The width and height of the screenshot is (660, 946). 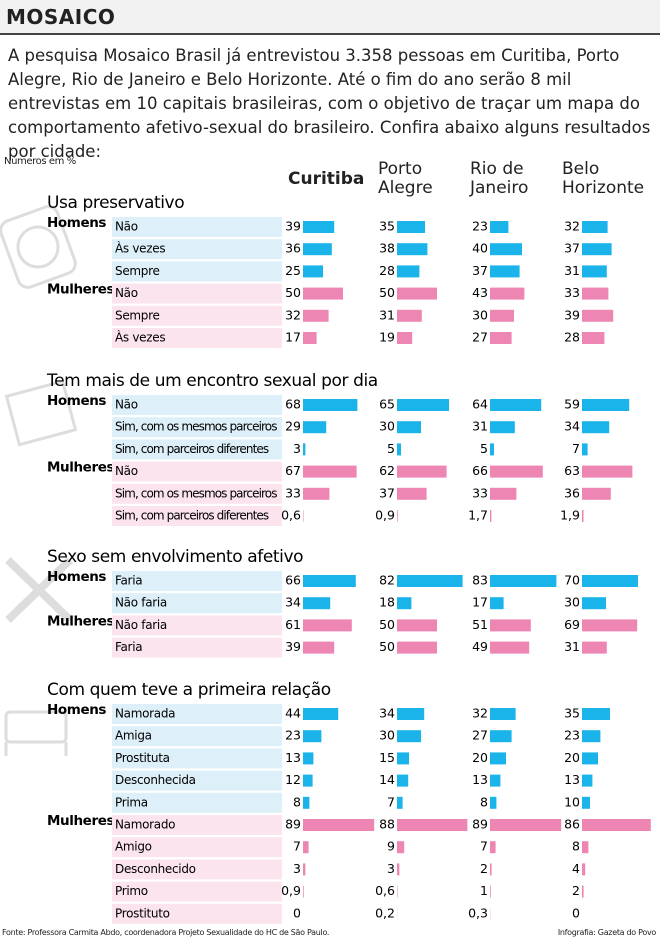 I want to click on value-label: 49, so click(x=480, y=646).